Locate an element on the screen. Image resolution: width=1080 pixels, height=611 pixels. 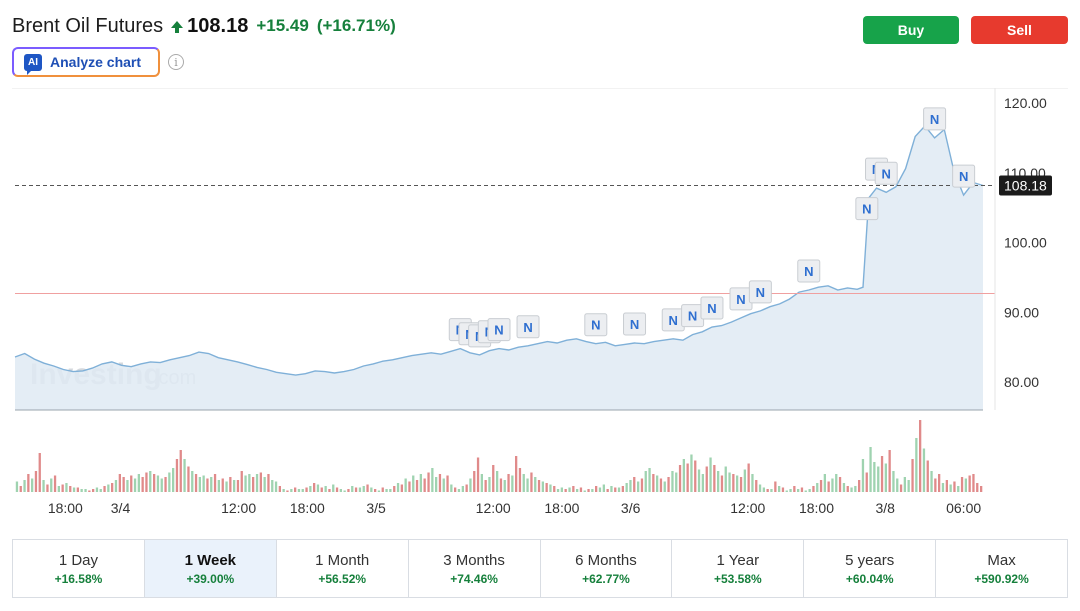
timeframe-change: +16.58% is located at coordinates (78, 578).